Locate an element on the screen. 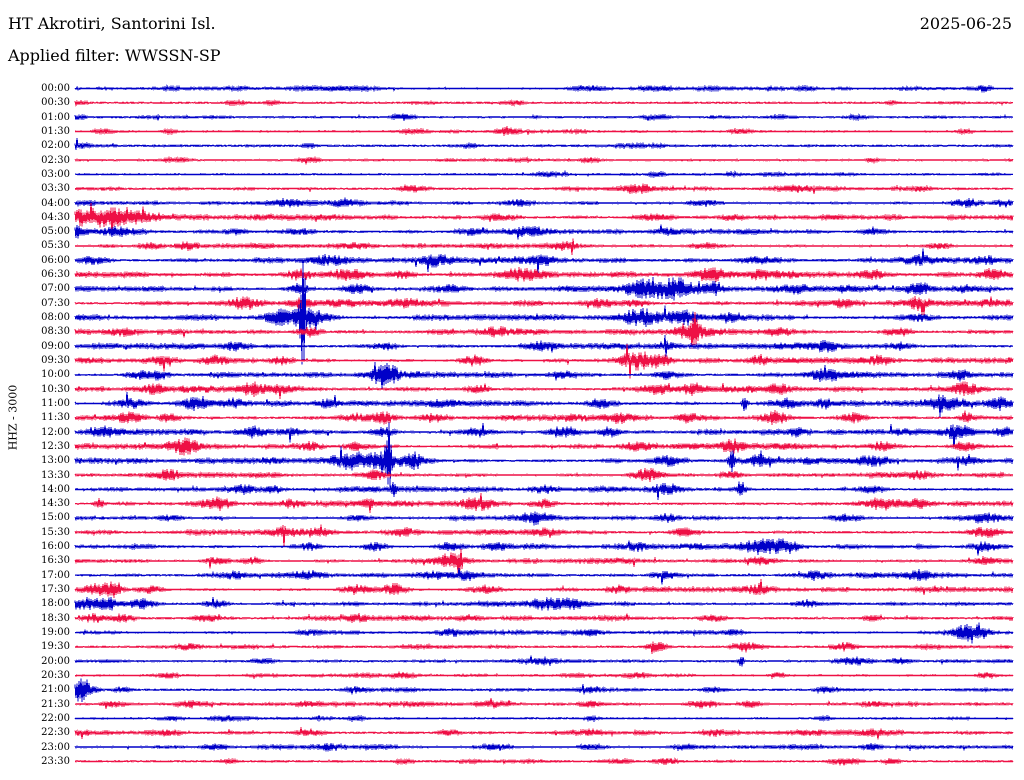 This screenshot has height=780, width=1024. time-label: 16:30 is located at coordinates (55, 561).